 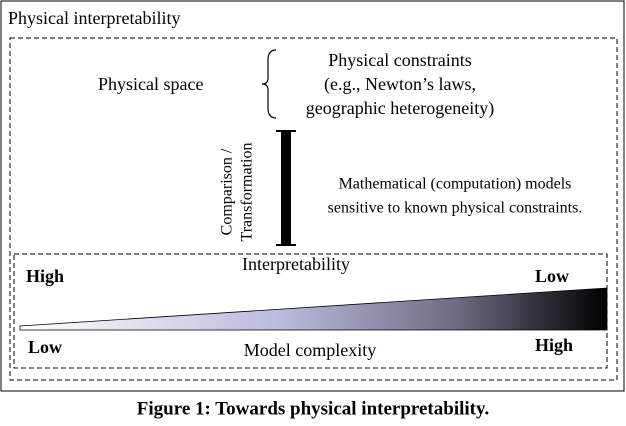 What do you see at coordinates (45, 347) in the screenshot?
I see `complexity-start: Low` at bounding box center [45, 347].